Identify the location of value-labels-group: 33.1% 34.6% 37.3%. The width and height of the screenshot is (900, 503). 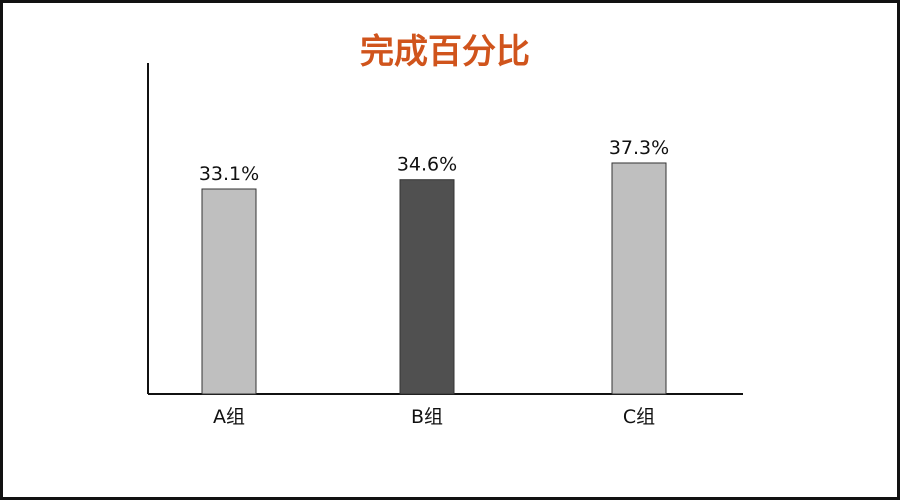
(434, 161).